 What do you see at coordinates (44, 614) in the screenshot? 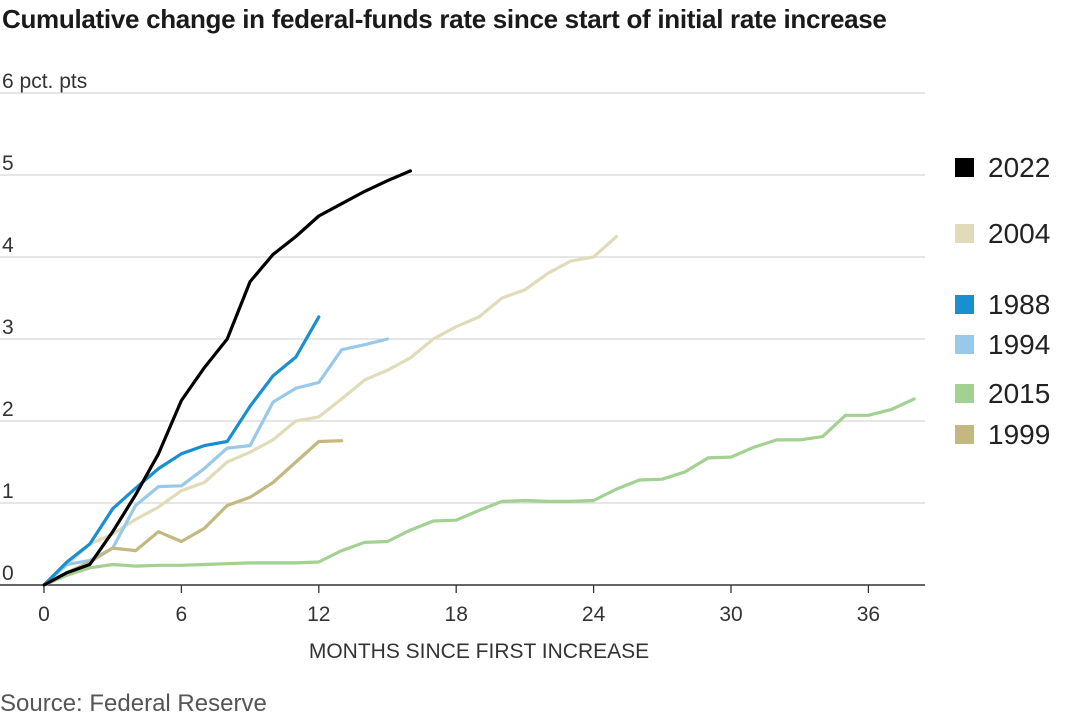
I see `x-tick-label: 0` at bounding box center [44, 614].